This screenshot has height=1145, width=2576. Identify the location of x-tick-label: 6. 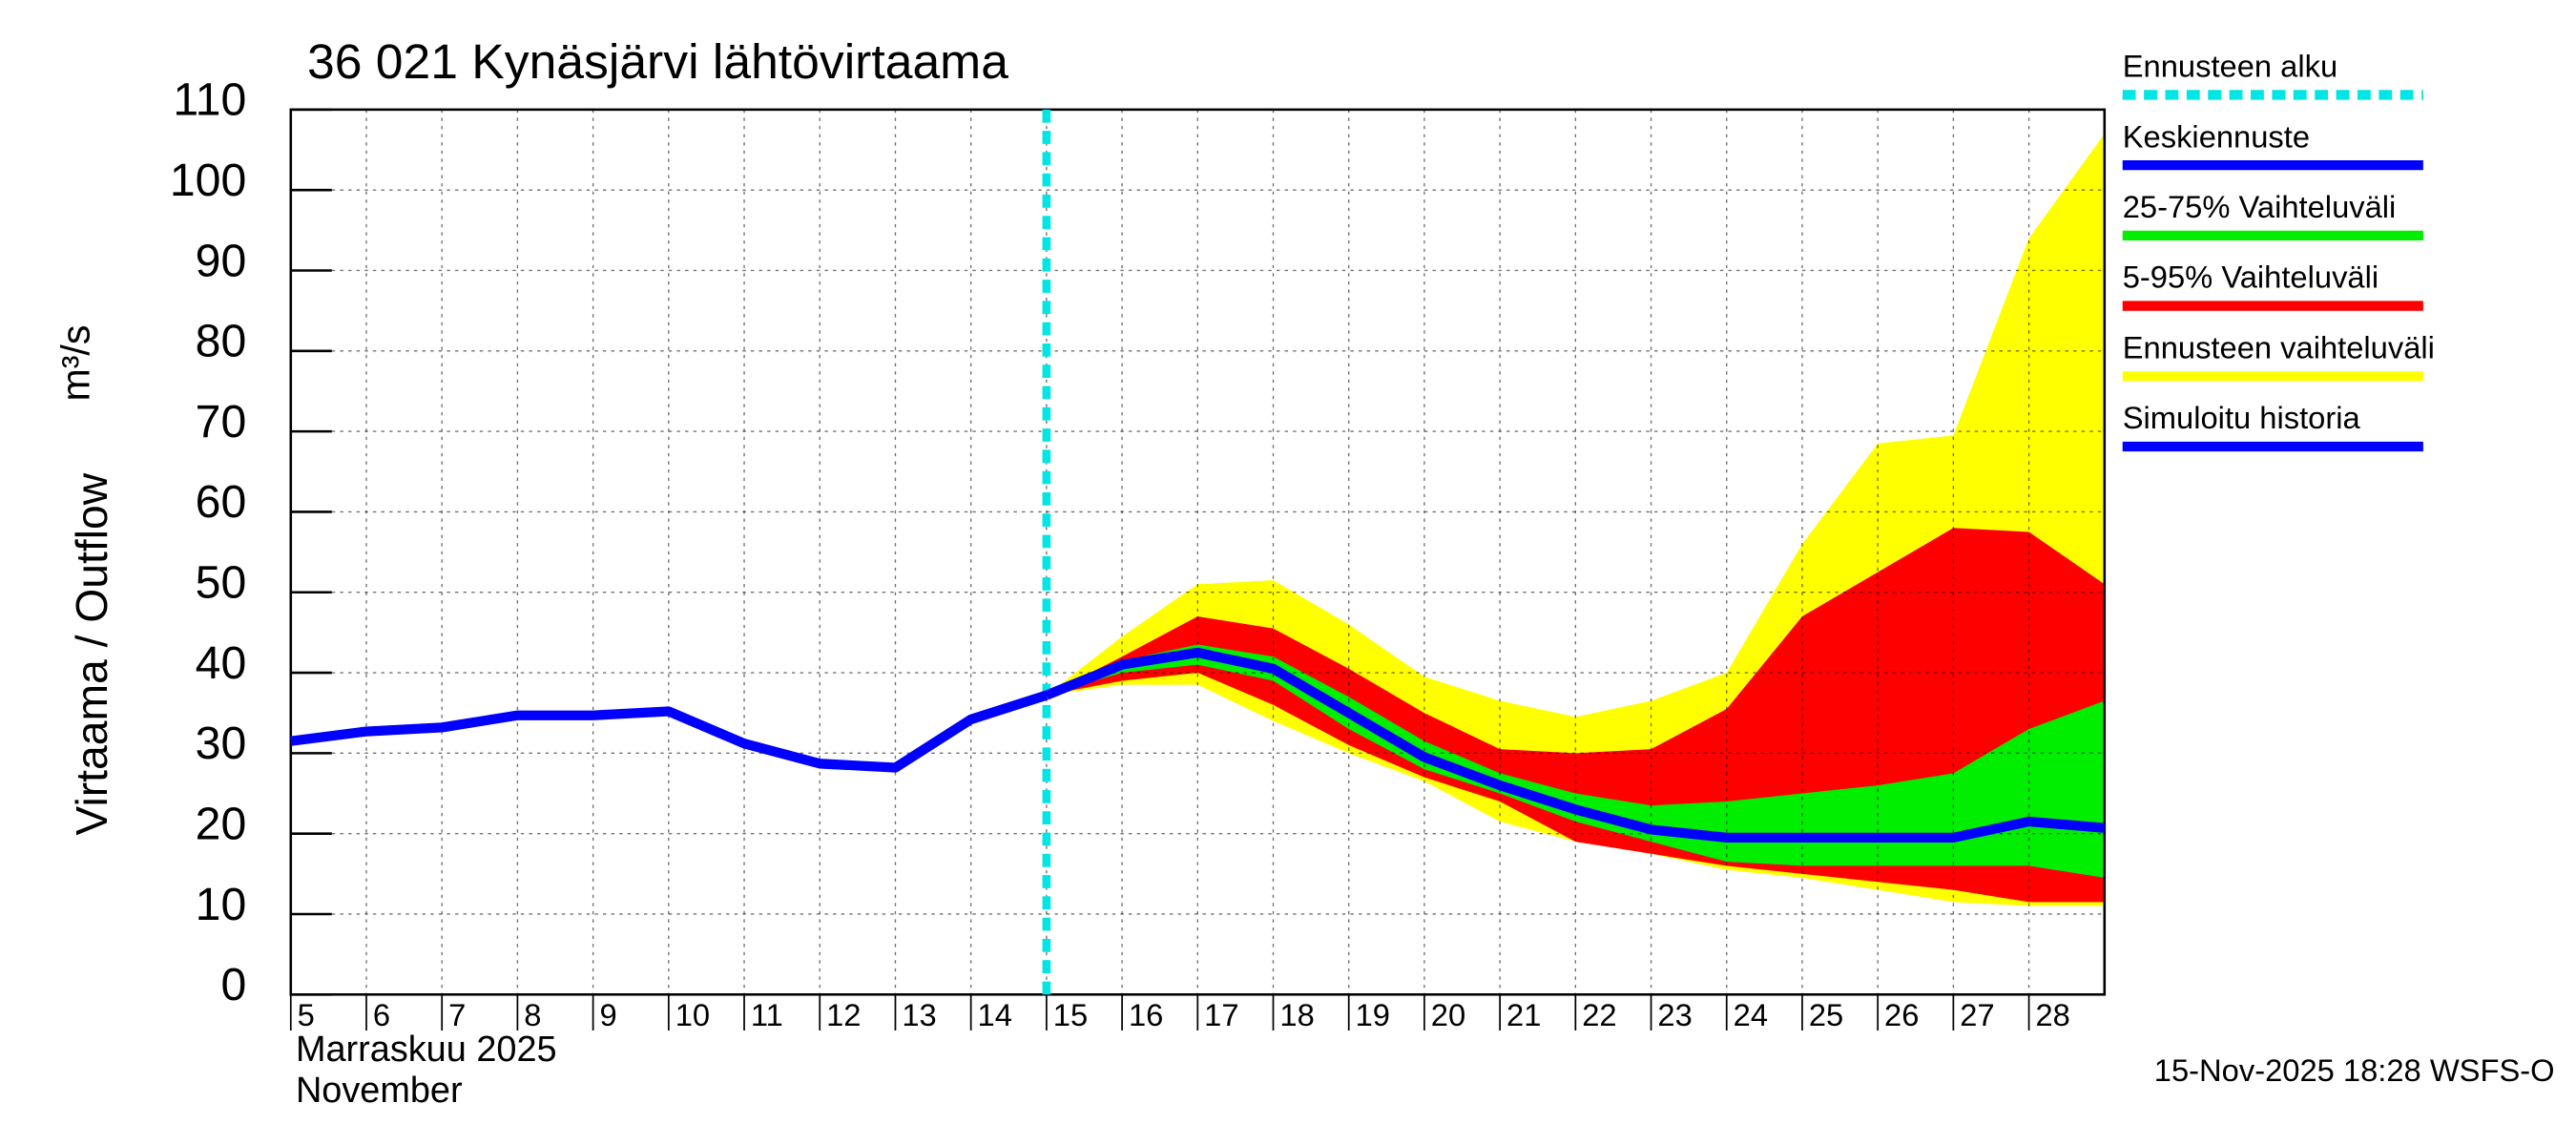
(381, 1014).